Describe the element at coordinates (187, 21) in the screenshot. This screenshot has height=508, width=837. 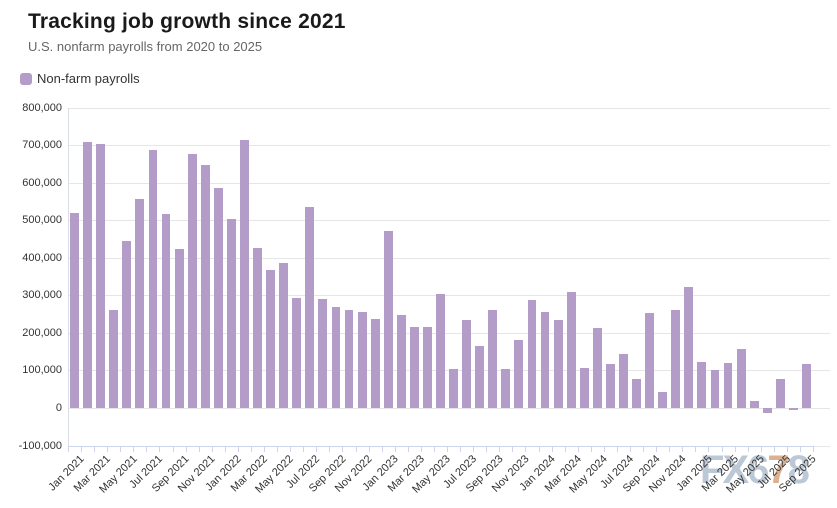
I see `chart-title: Tracking job growth since 2021` at that location.